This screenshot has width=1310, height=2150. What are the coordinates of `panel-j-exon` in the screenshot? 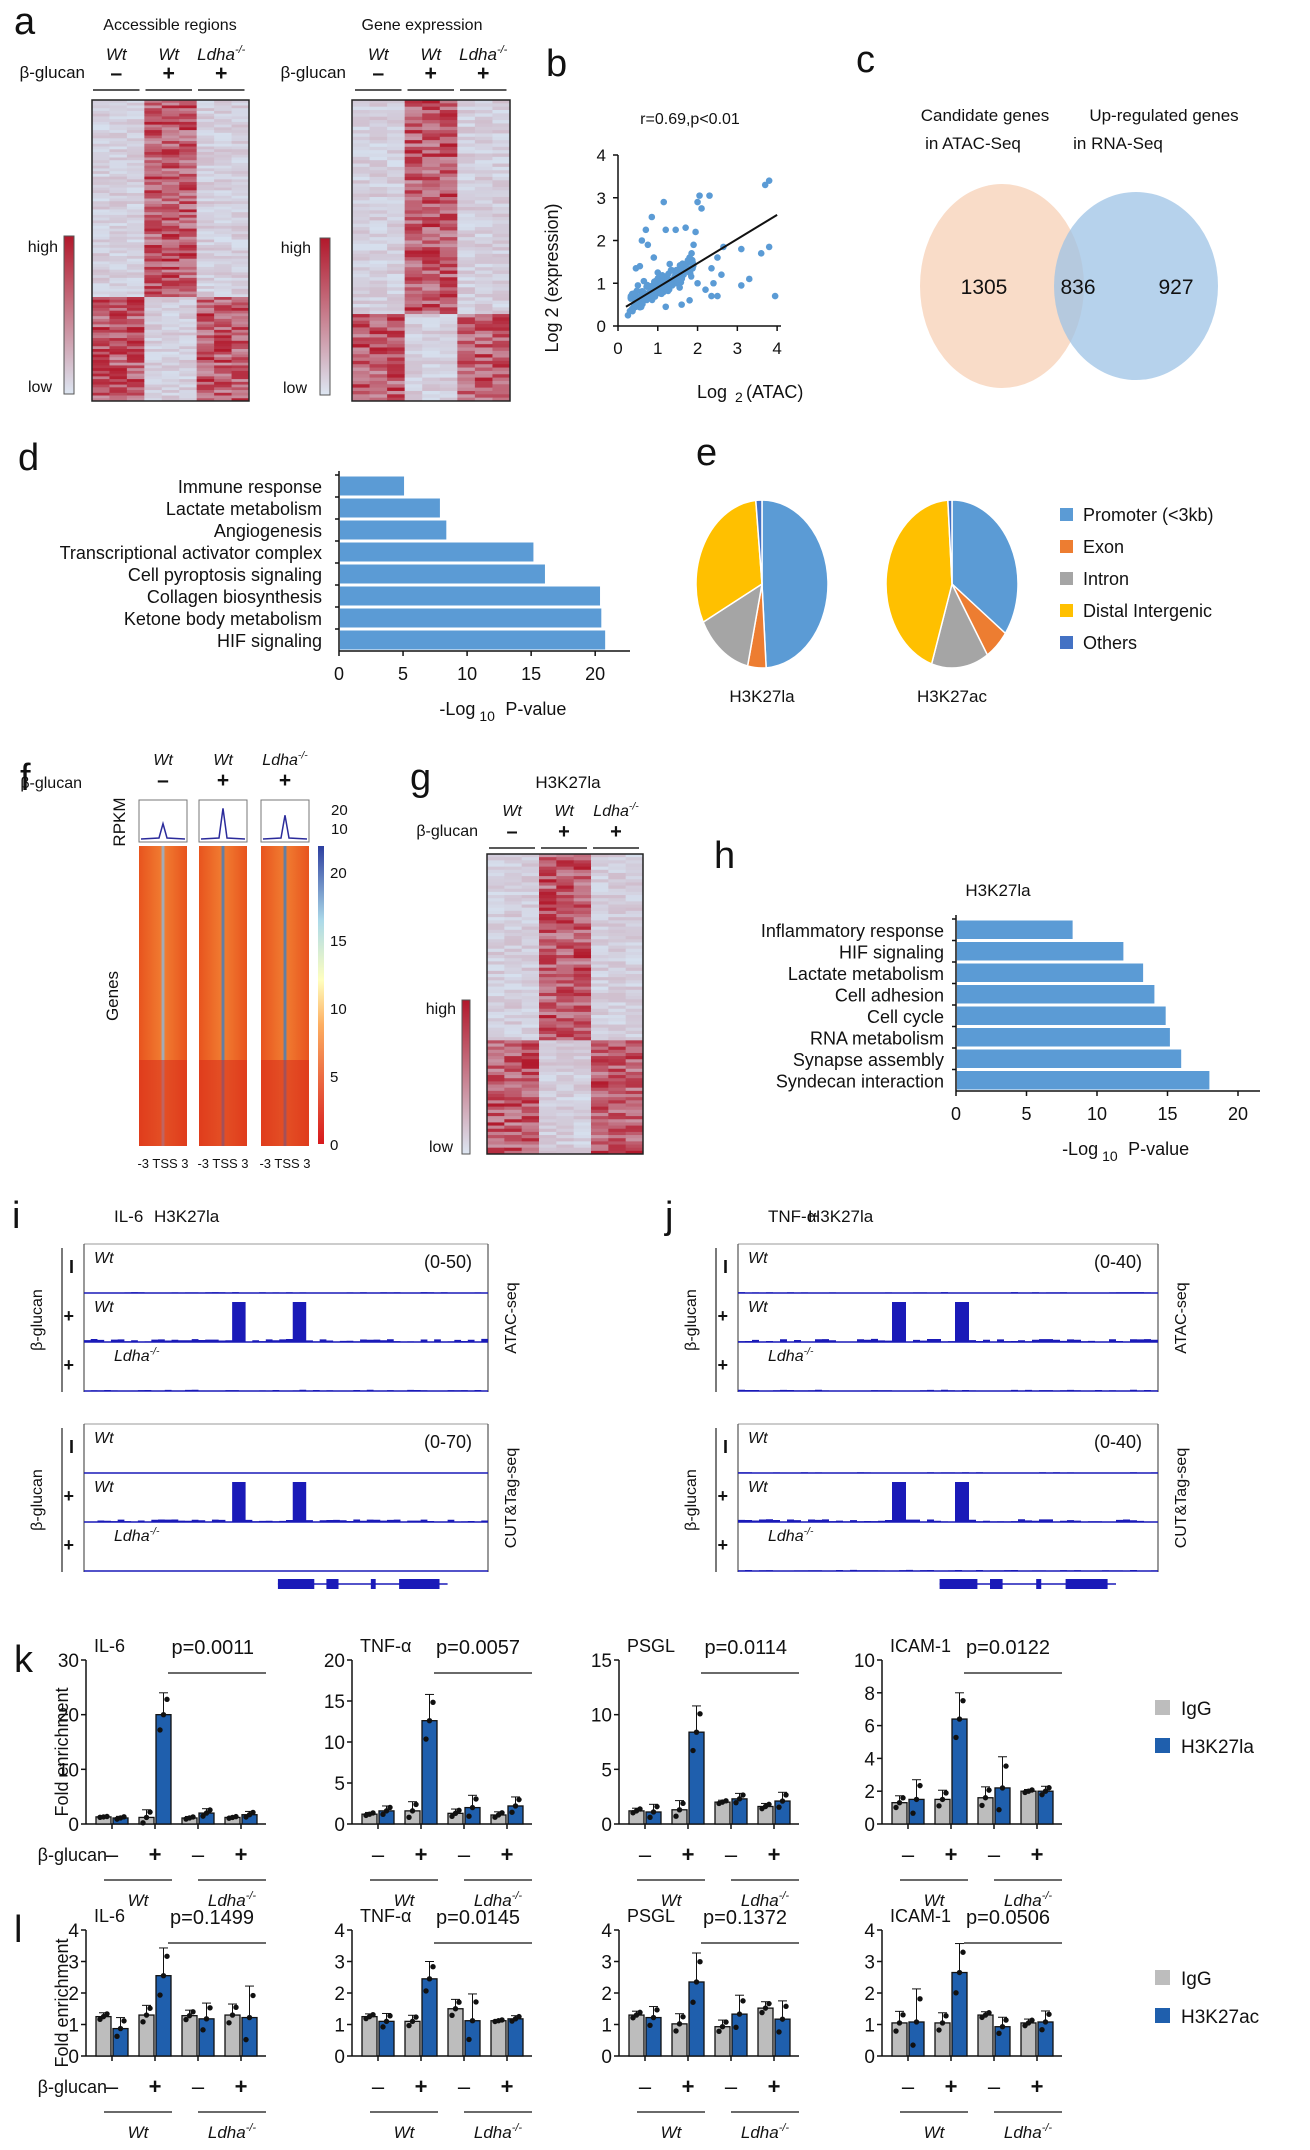 It's located at (1086, 1584).